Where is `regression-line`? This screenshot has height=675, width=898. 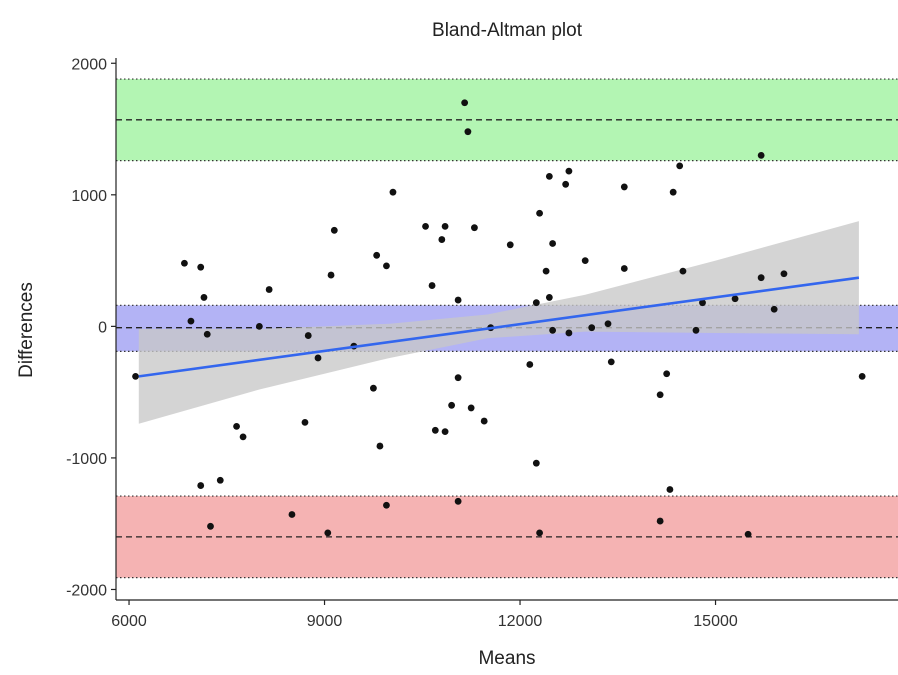 regression-line is located at coordinates (499, 327).